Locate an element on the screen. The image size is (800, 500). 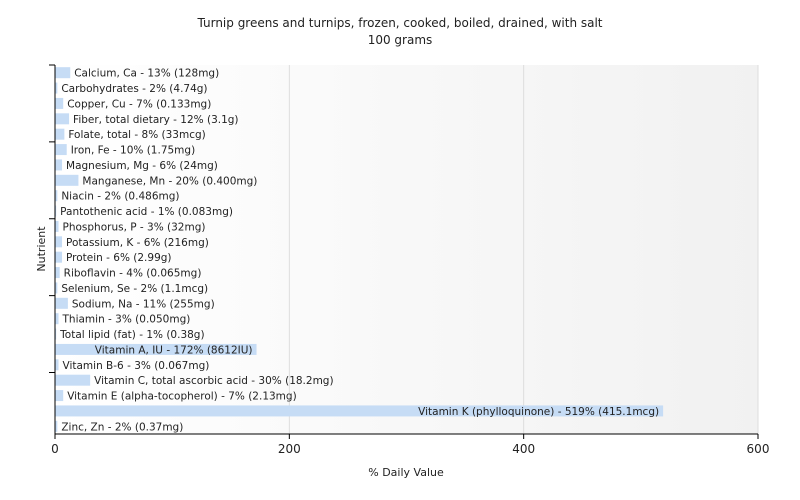
bar-label: Niacin - 2% (0.486mg) is located at coordinates (120, 197).